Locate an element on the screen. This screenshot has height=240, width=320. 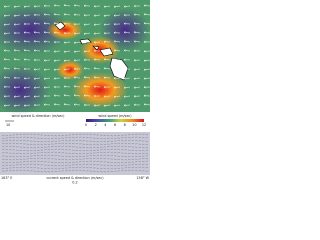
lon-left: 163° E is located at coordinates (6, 178).